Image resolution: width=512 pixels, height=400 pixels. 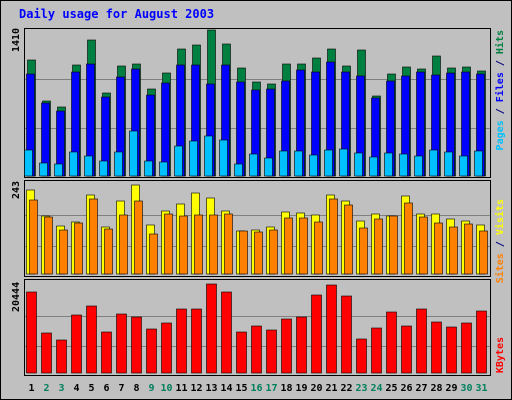 I want to click on x-tick-label-15: 15, so click(x=241, y=388).